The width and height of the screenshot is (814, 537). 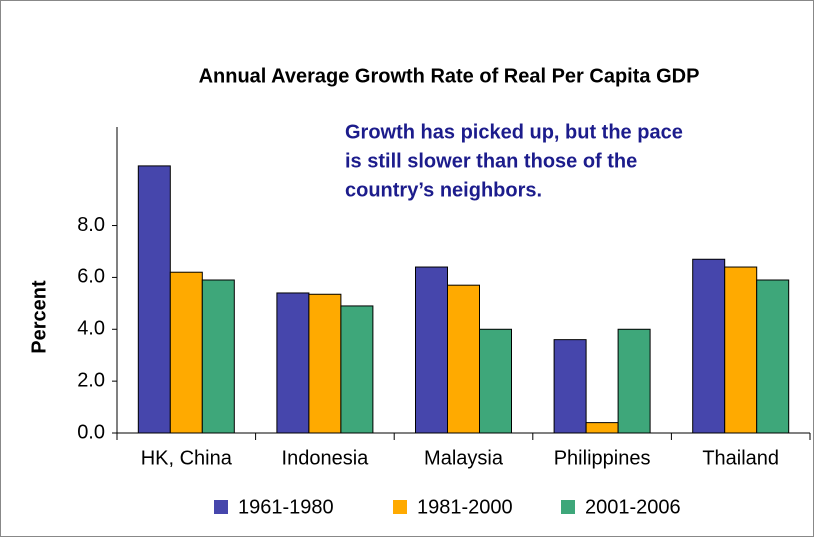 I want to click on x-tick-label: Philippines, so click(x=602, y=458).